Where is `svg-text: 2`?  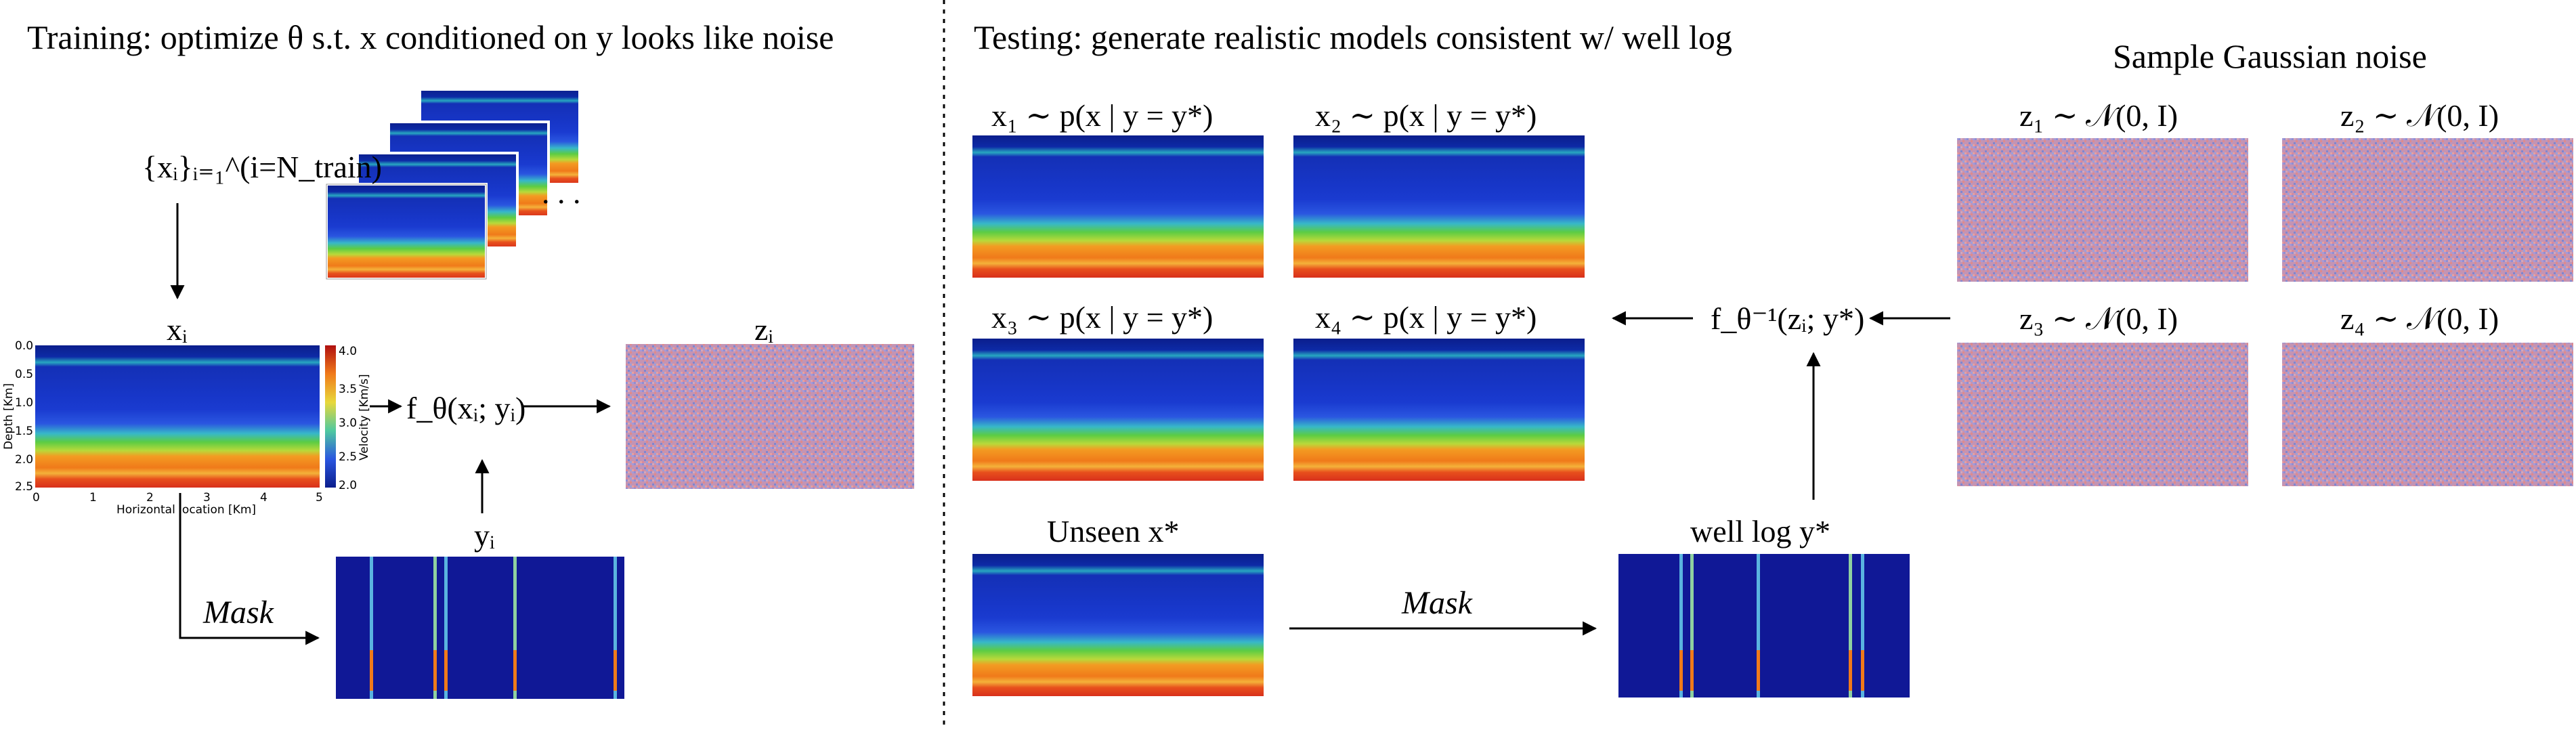
svg-text: 2 is located at coordinates (150, 497).